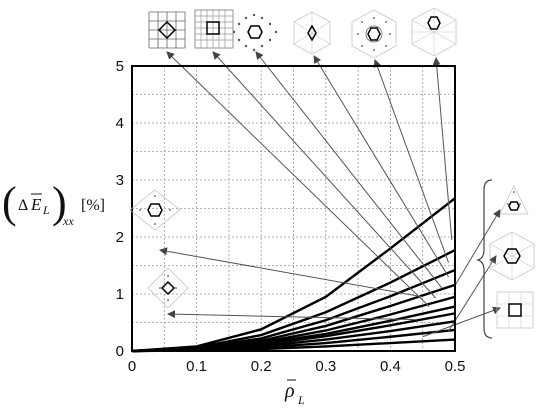 Image resolution: width=550 pixels, height=415 pixels. What do you see at coordinates (325, 366) in the screenshot?
I see `x-tick-label: 0.3` at bounding box center [325, 366].